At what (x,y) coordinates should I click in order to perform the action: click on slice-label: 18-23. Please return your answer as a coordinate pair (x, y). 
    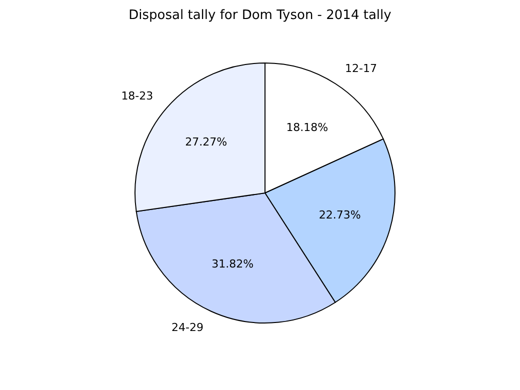
    Looking at the image, I should click on (137, 96).